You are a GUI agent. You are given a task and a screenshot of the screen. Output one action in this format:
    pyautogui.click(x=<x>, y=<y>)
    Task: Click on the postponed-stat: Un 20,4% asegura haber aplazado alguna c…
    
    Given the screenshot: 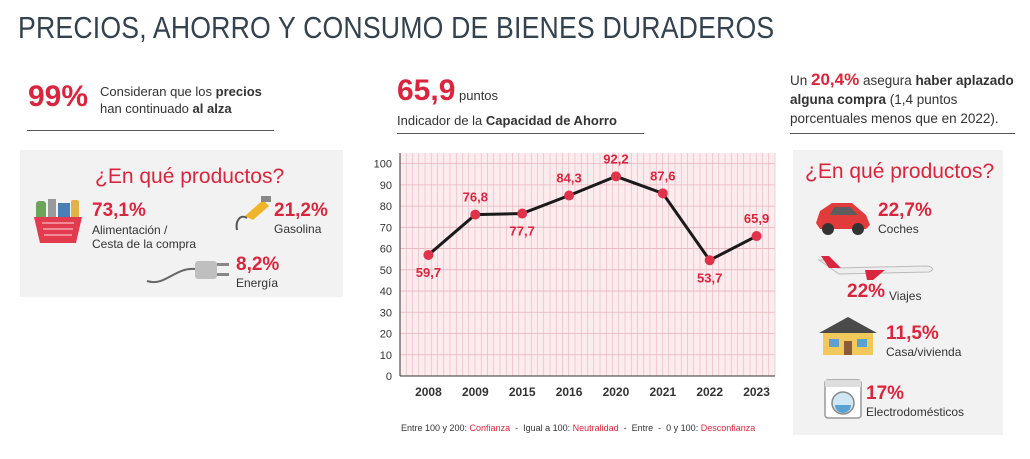 What is the action you would take?
    pyautogui.click(x=902, y=99)
    